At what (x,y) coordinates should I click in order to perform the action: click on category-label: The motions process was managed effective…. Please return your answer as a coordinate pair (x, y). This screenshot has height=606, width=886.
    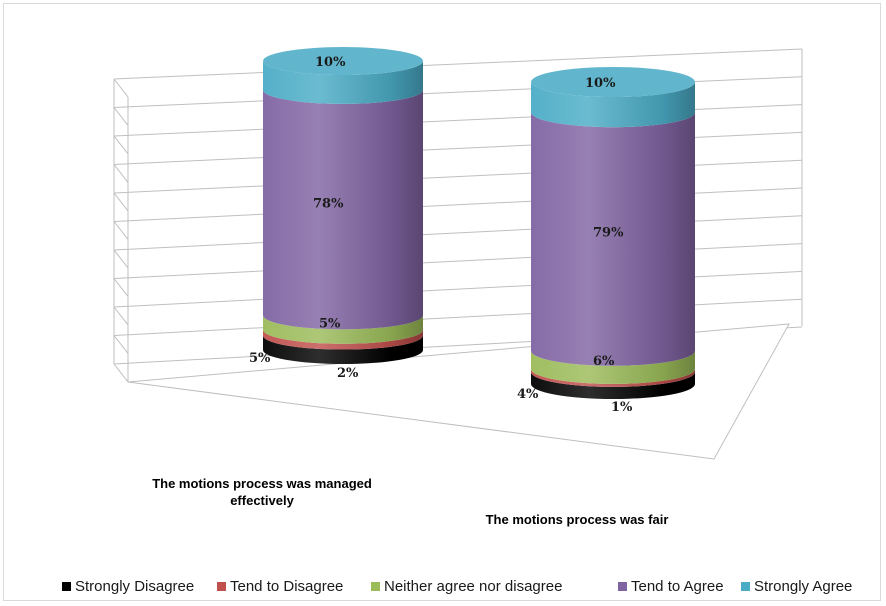
    Looking at the image, I should click on (262, 492).